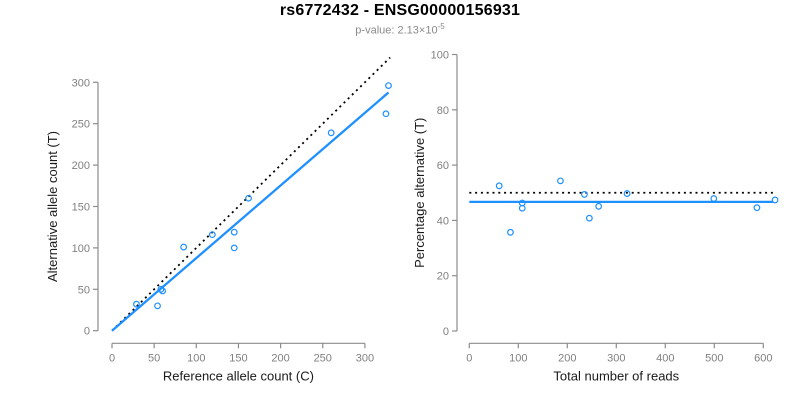 The height and width of the screenshot is (400, 800). Describe the element at coordinates (443, 111) in the screenshot. I see `percentage-vs-coverage-scatter-y-tick-label: 80` at that location.